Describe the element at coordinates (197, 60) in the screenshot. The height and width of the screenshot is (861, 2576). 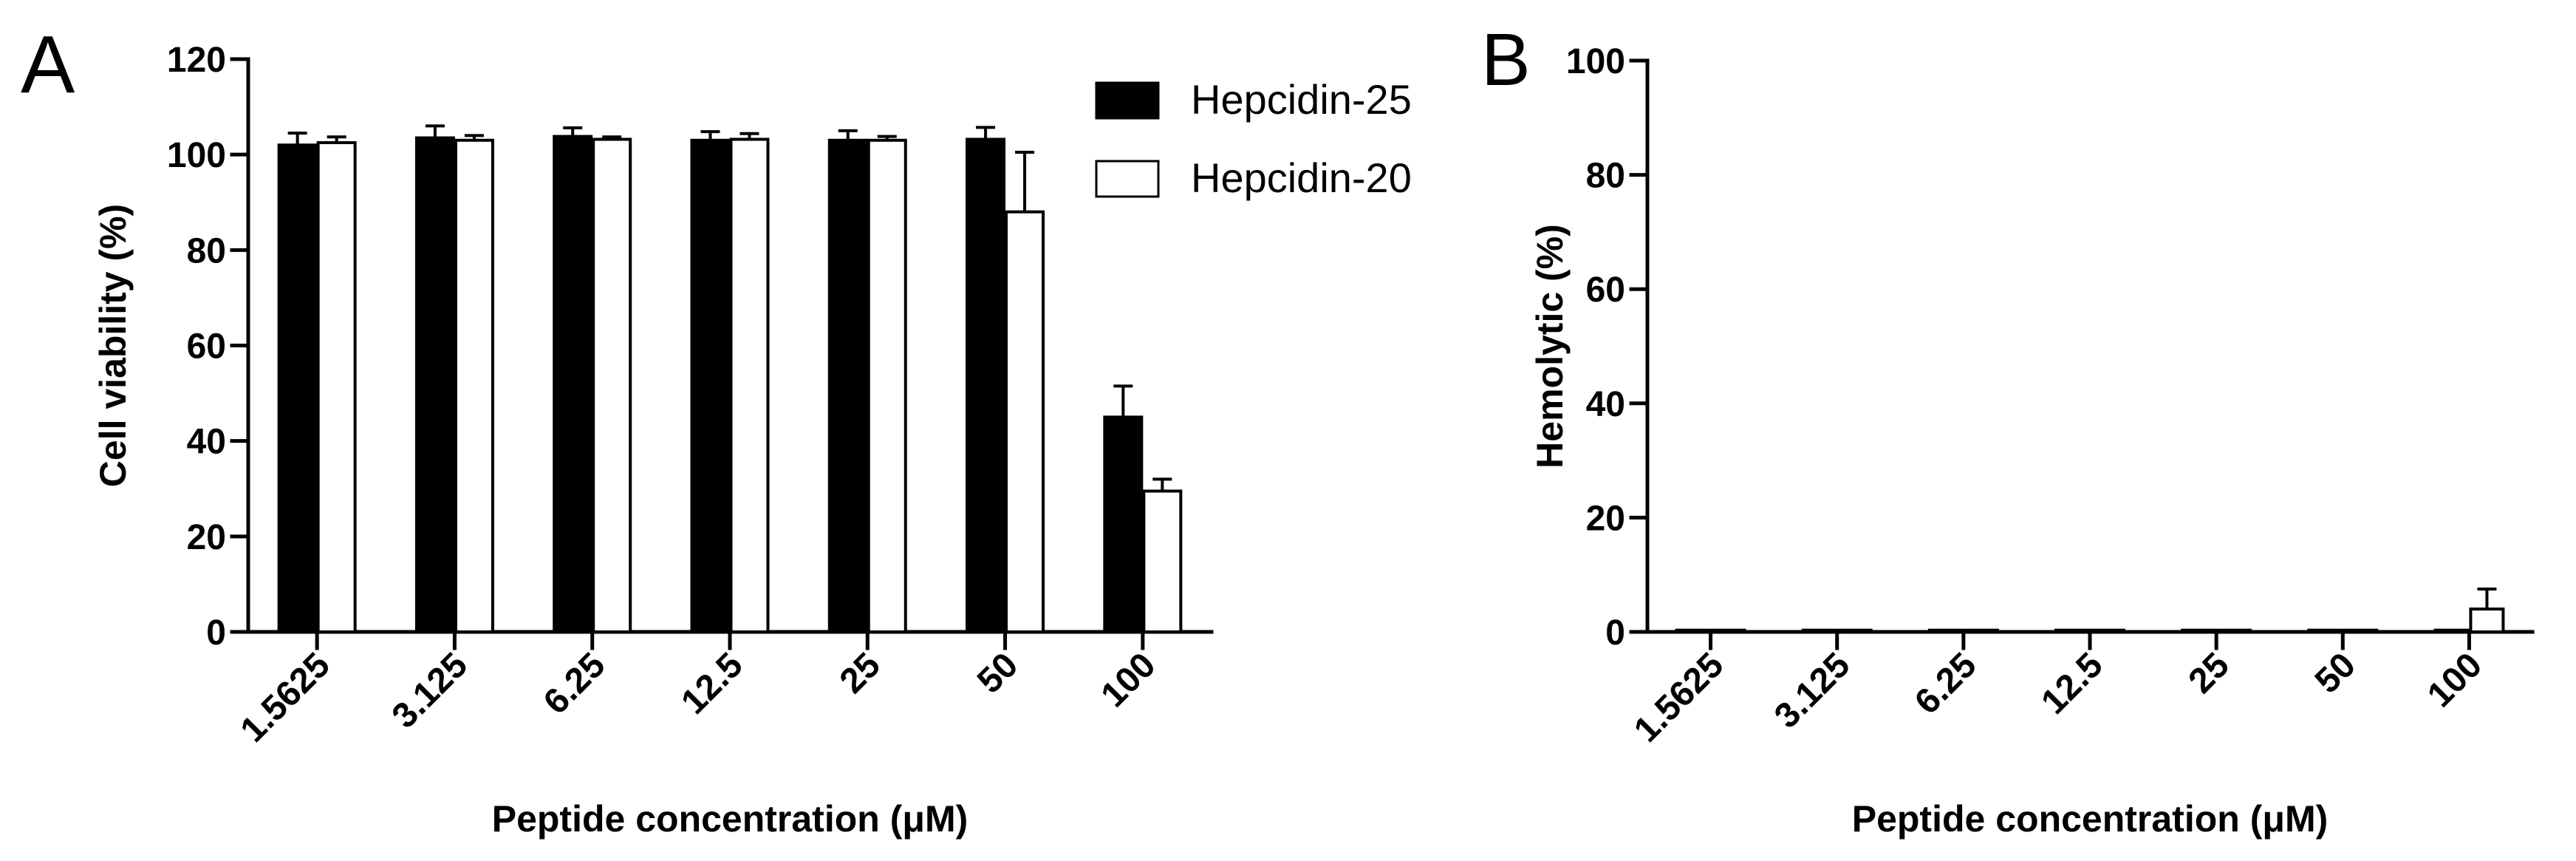
I see `y-tick-label: 120` at that location.